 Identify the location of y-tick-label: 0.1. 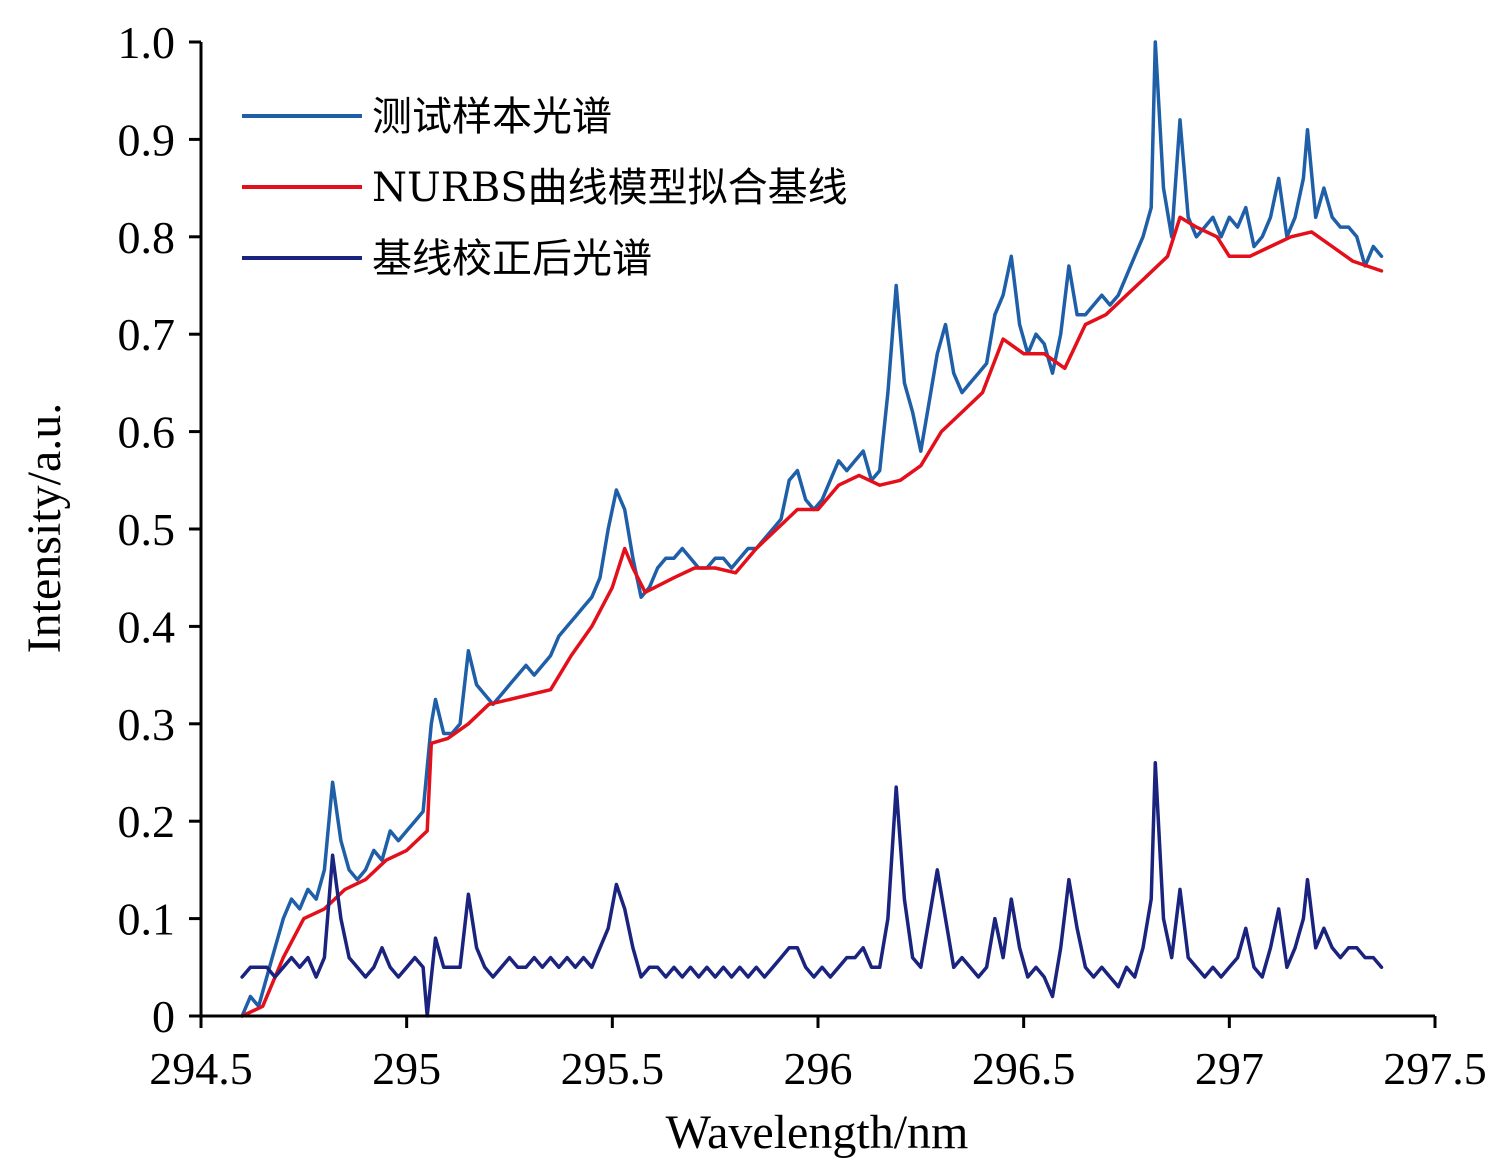
(147, 919).